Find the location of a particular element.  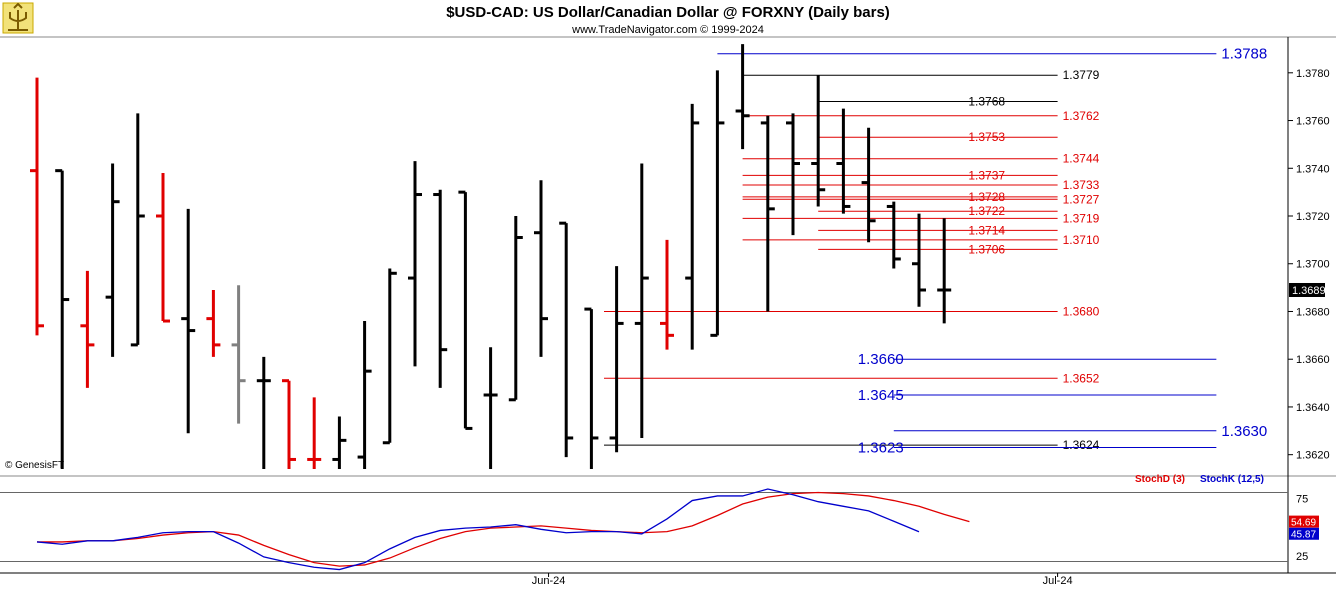

level-label: 1.3719 is located at coordinates (1081, 218).